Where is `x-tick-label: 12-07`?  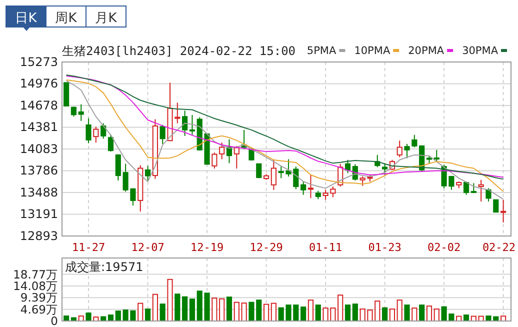
x-tick-label: 12-07 is located at coordinates (147, 247).